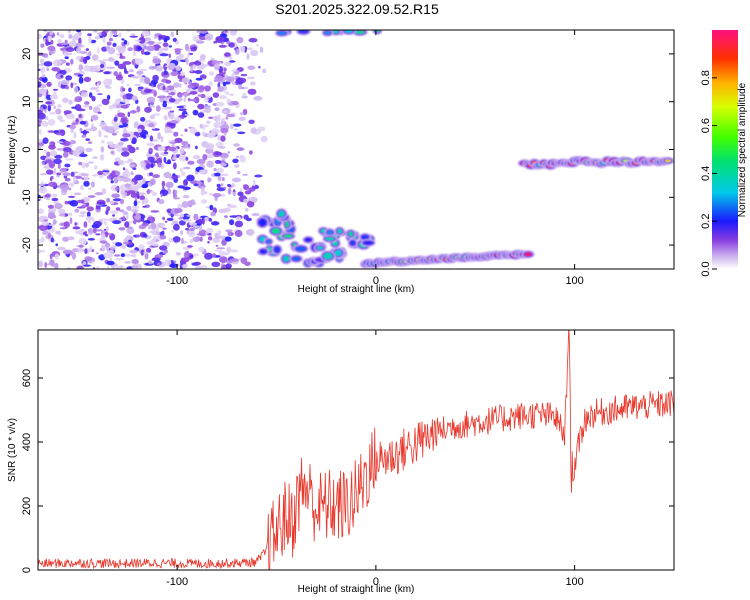 Image resolution: width=750 pixels, height=600 pixels. Describe the element at coordinates (706, 77) in the screenshot. I see `colorbar-tick-label: 0.8` at that location.